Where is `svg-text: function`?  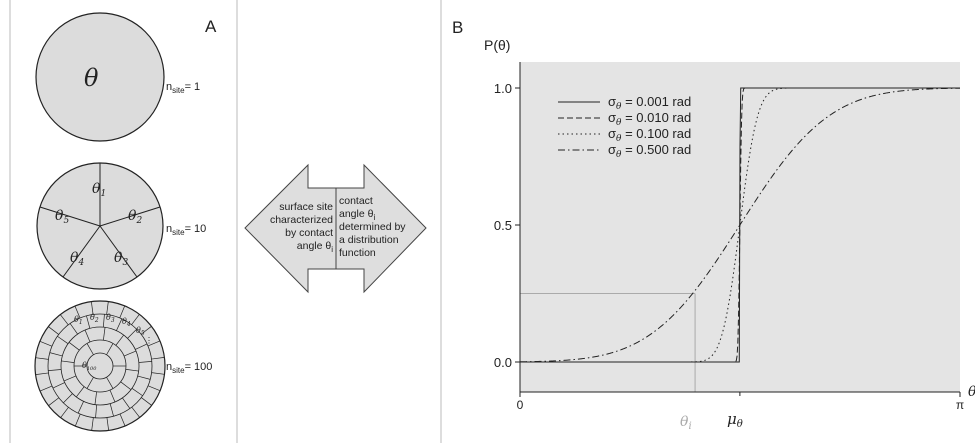
svg-text: function is located at coordinates (357, 253).